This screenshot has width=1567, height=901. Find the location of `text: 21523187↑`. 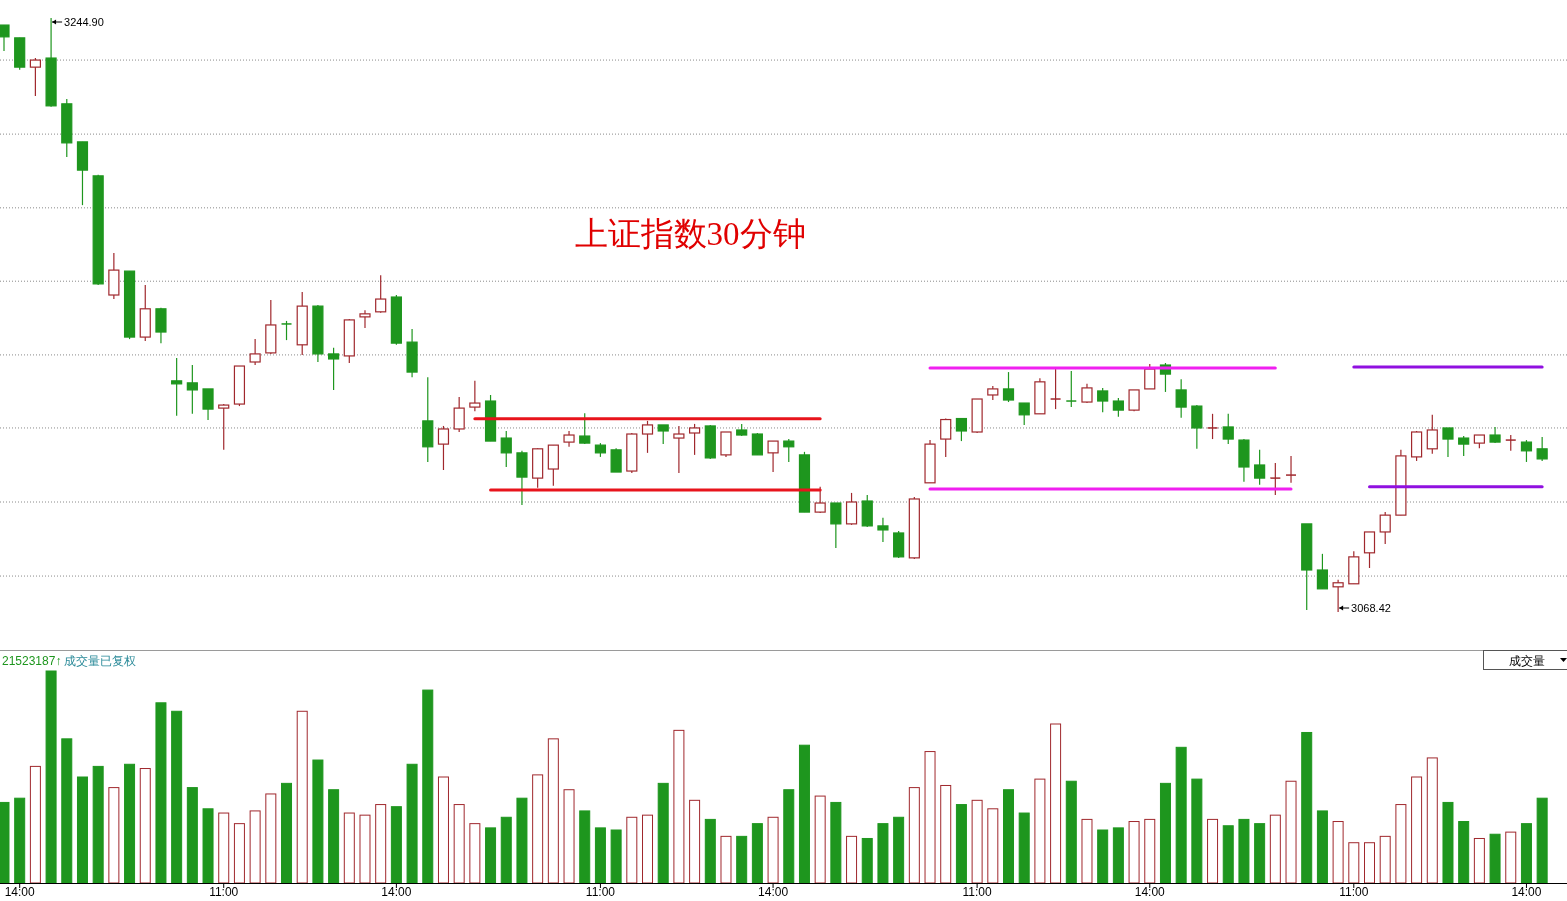

text: 21523187↑ is located at coordinates (32, 661).